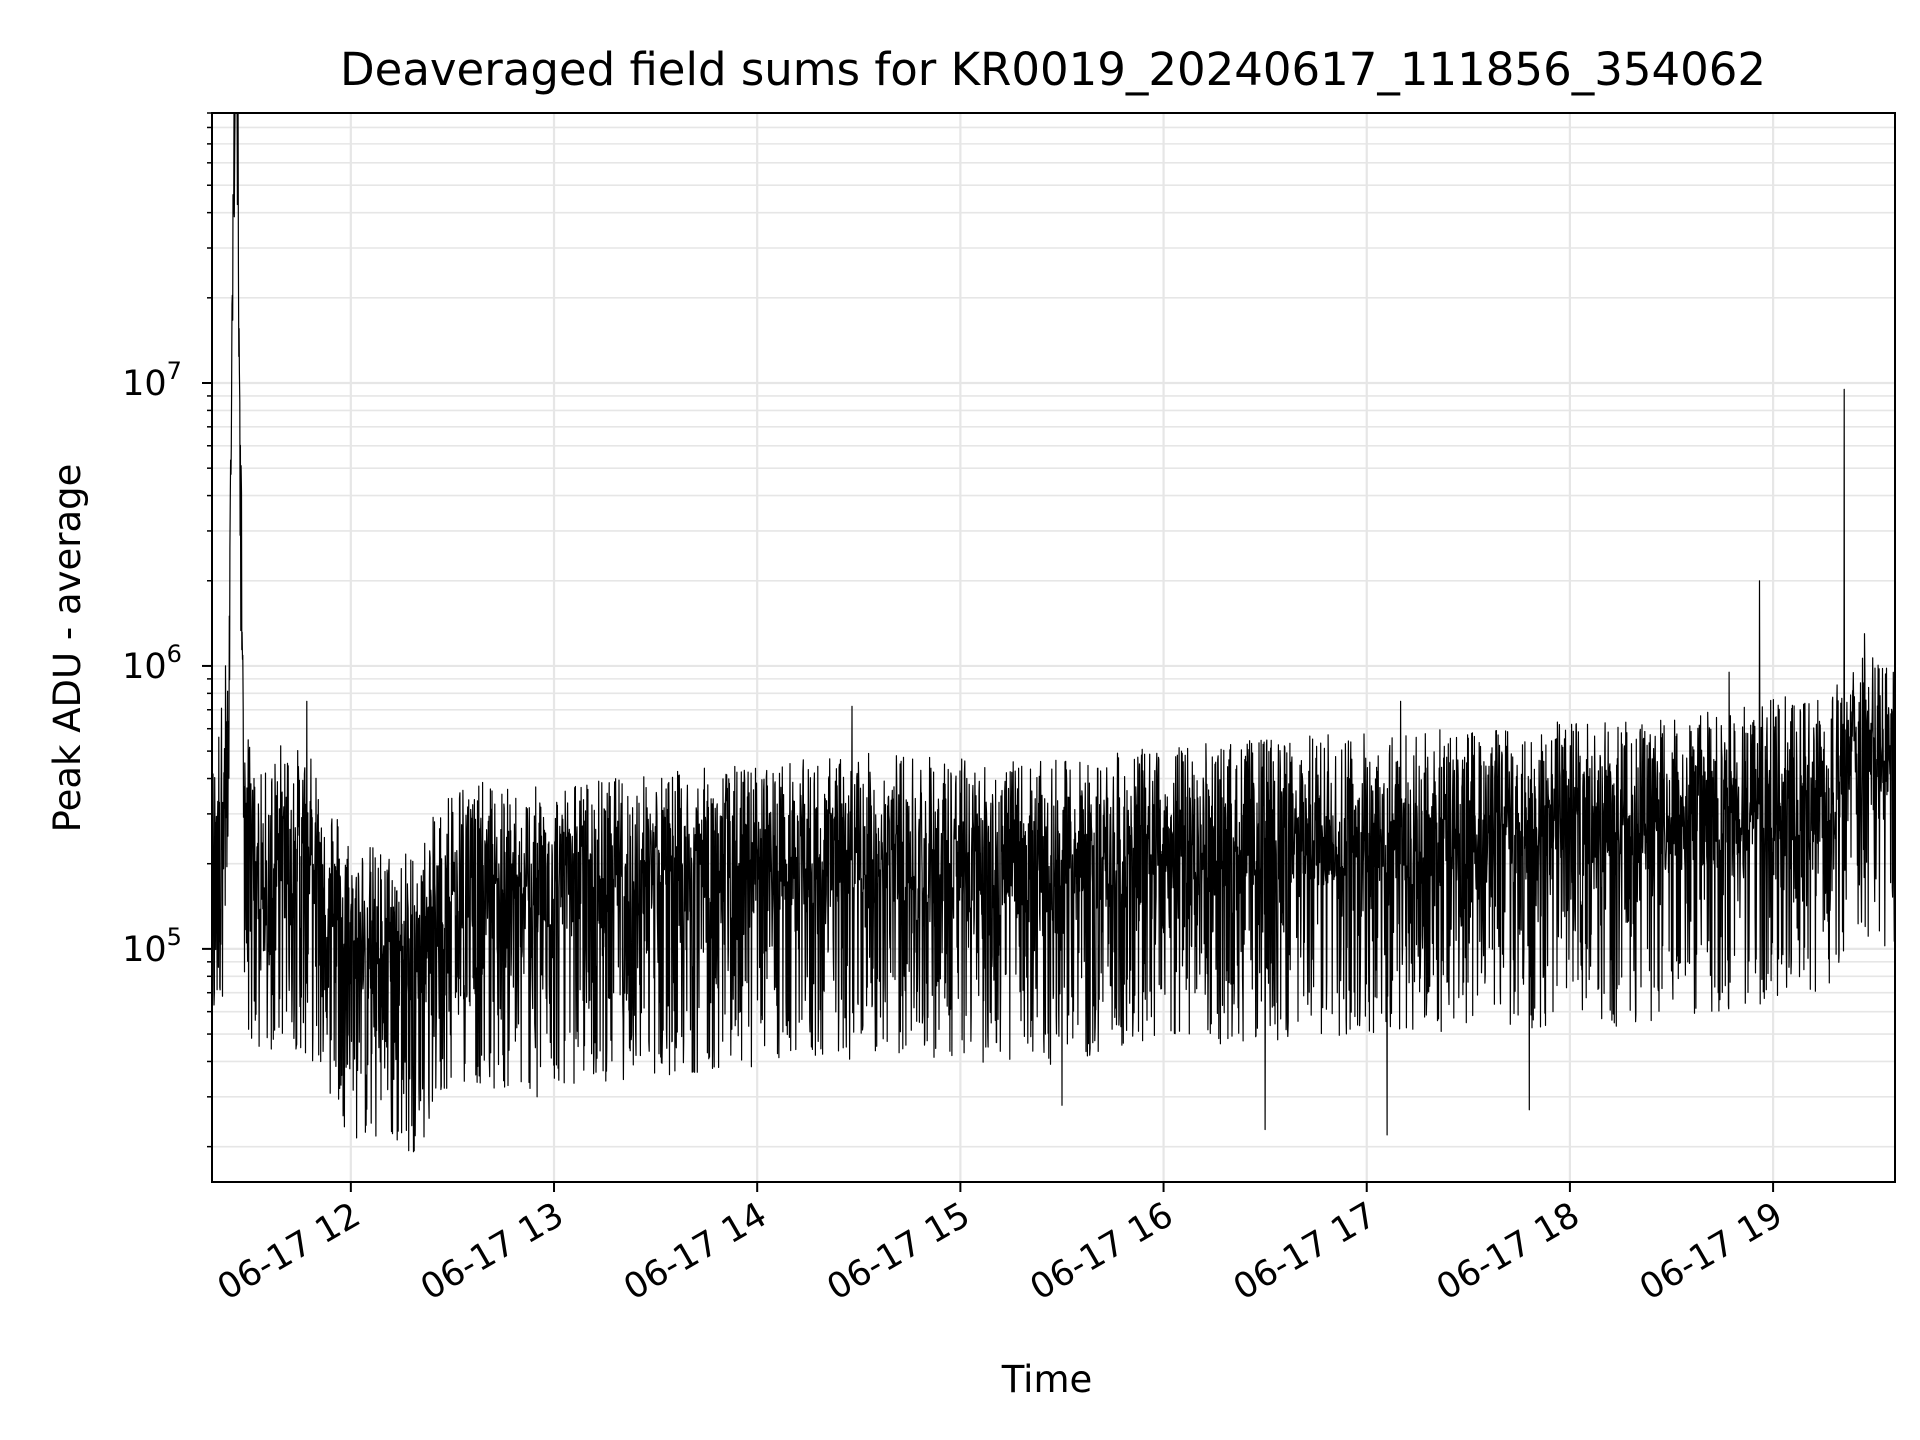 The width and height of the screenshot is (1920, 1440). What do you see at coordinates (152, 946) in the screenshot?
I see `y-tick-label: 10⁵` at bounding box center [152, 946].